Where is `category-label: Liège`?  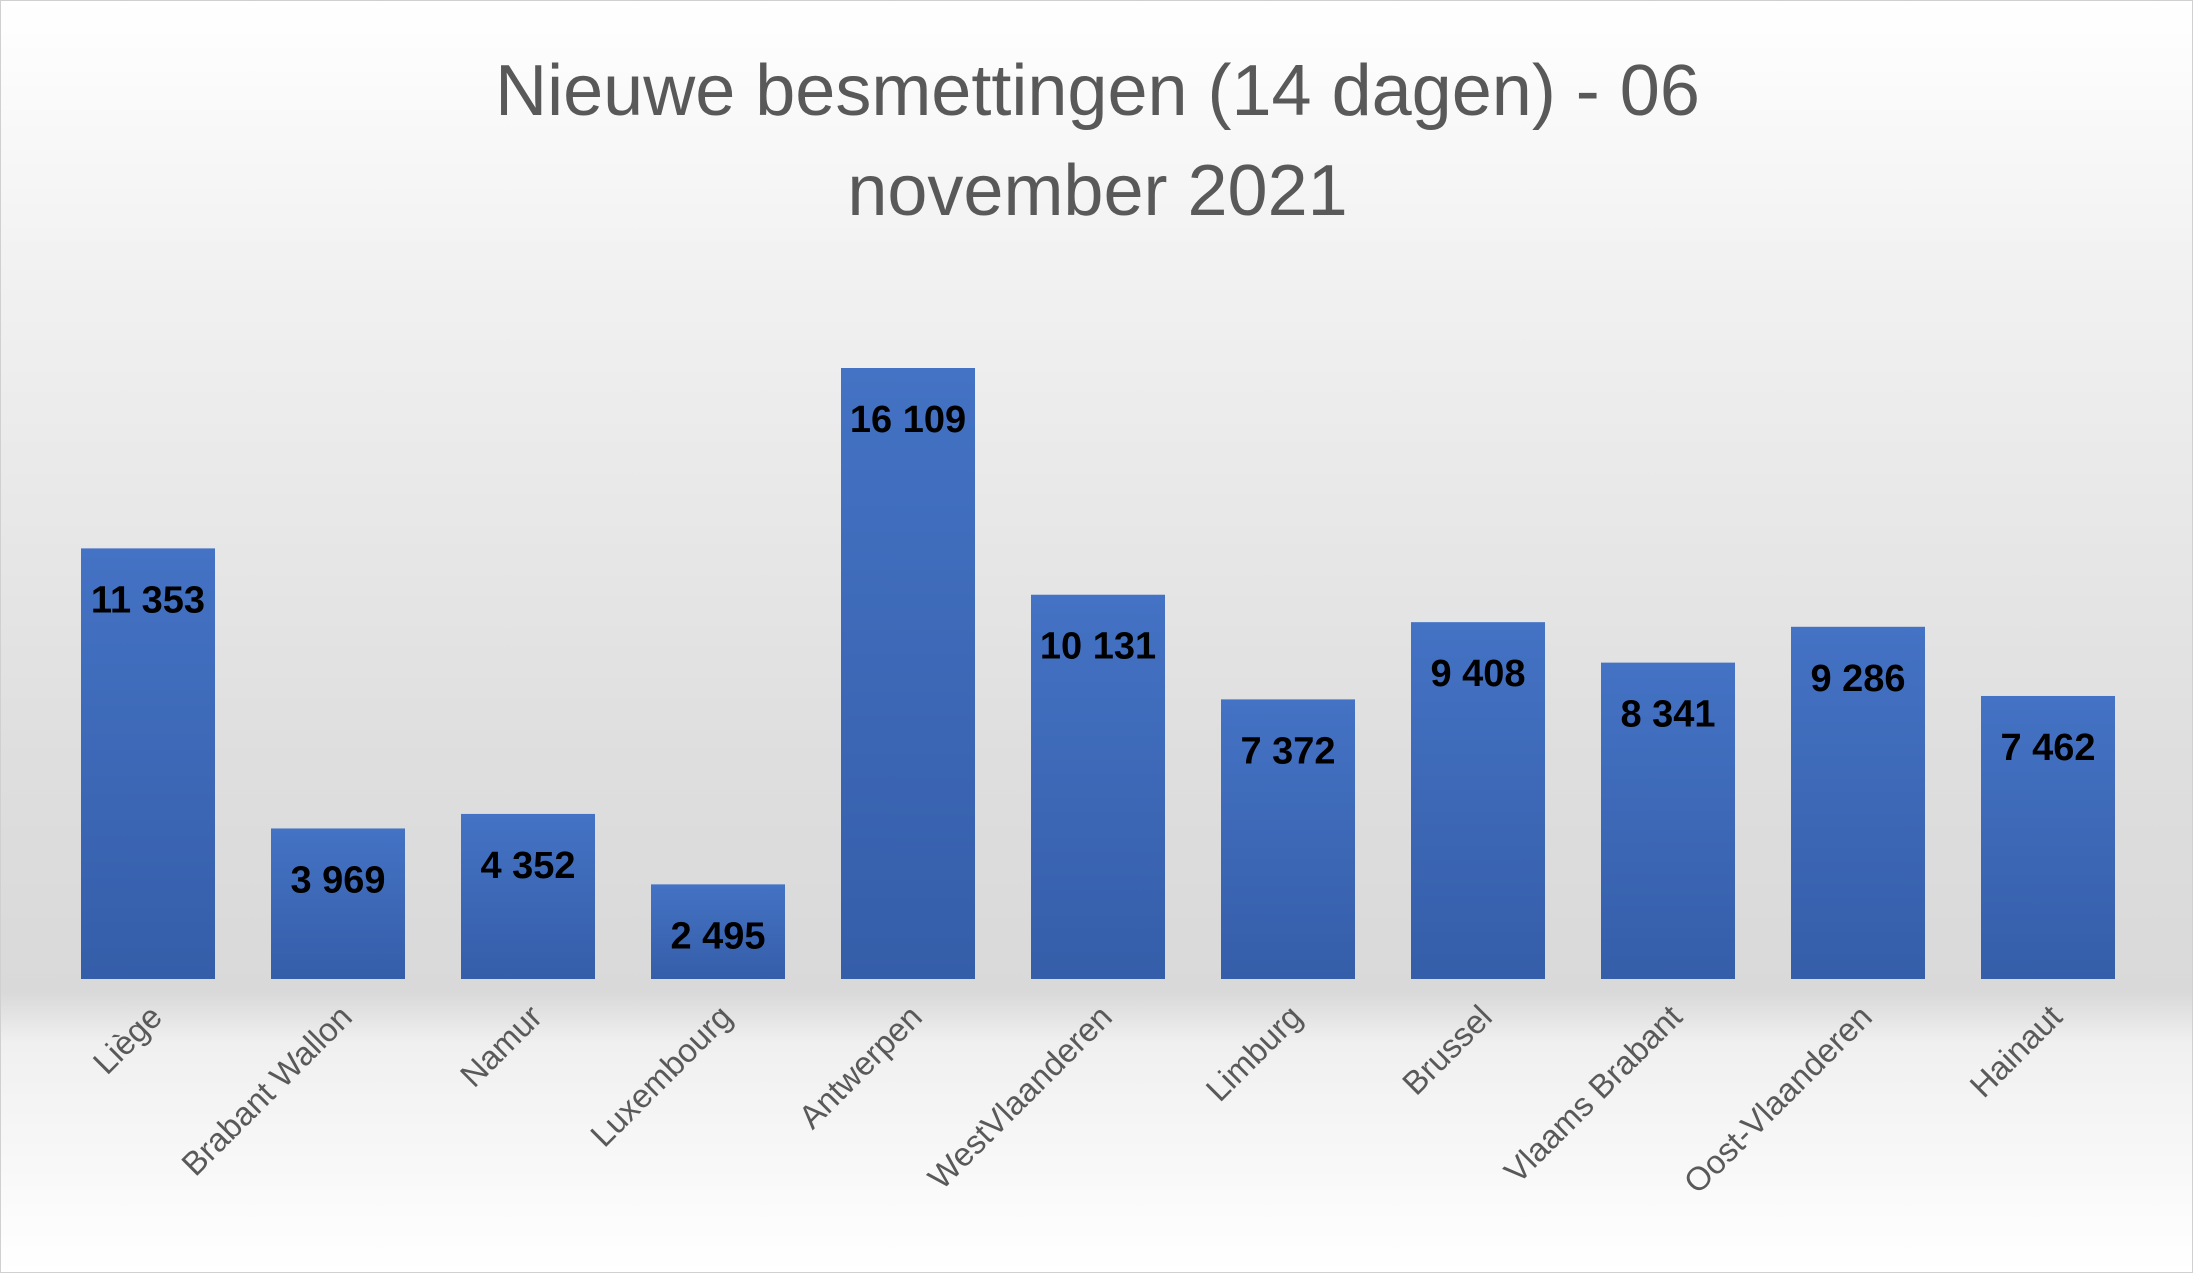 category-label: Liège is located at coordinates (127, 1039).